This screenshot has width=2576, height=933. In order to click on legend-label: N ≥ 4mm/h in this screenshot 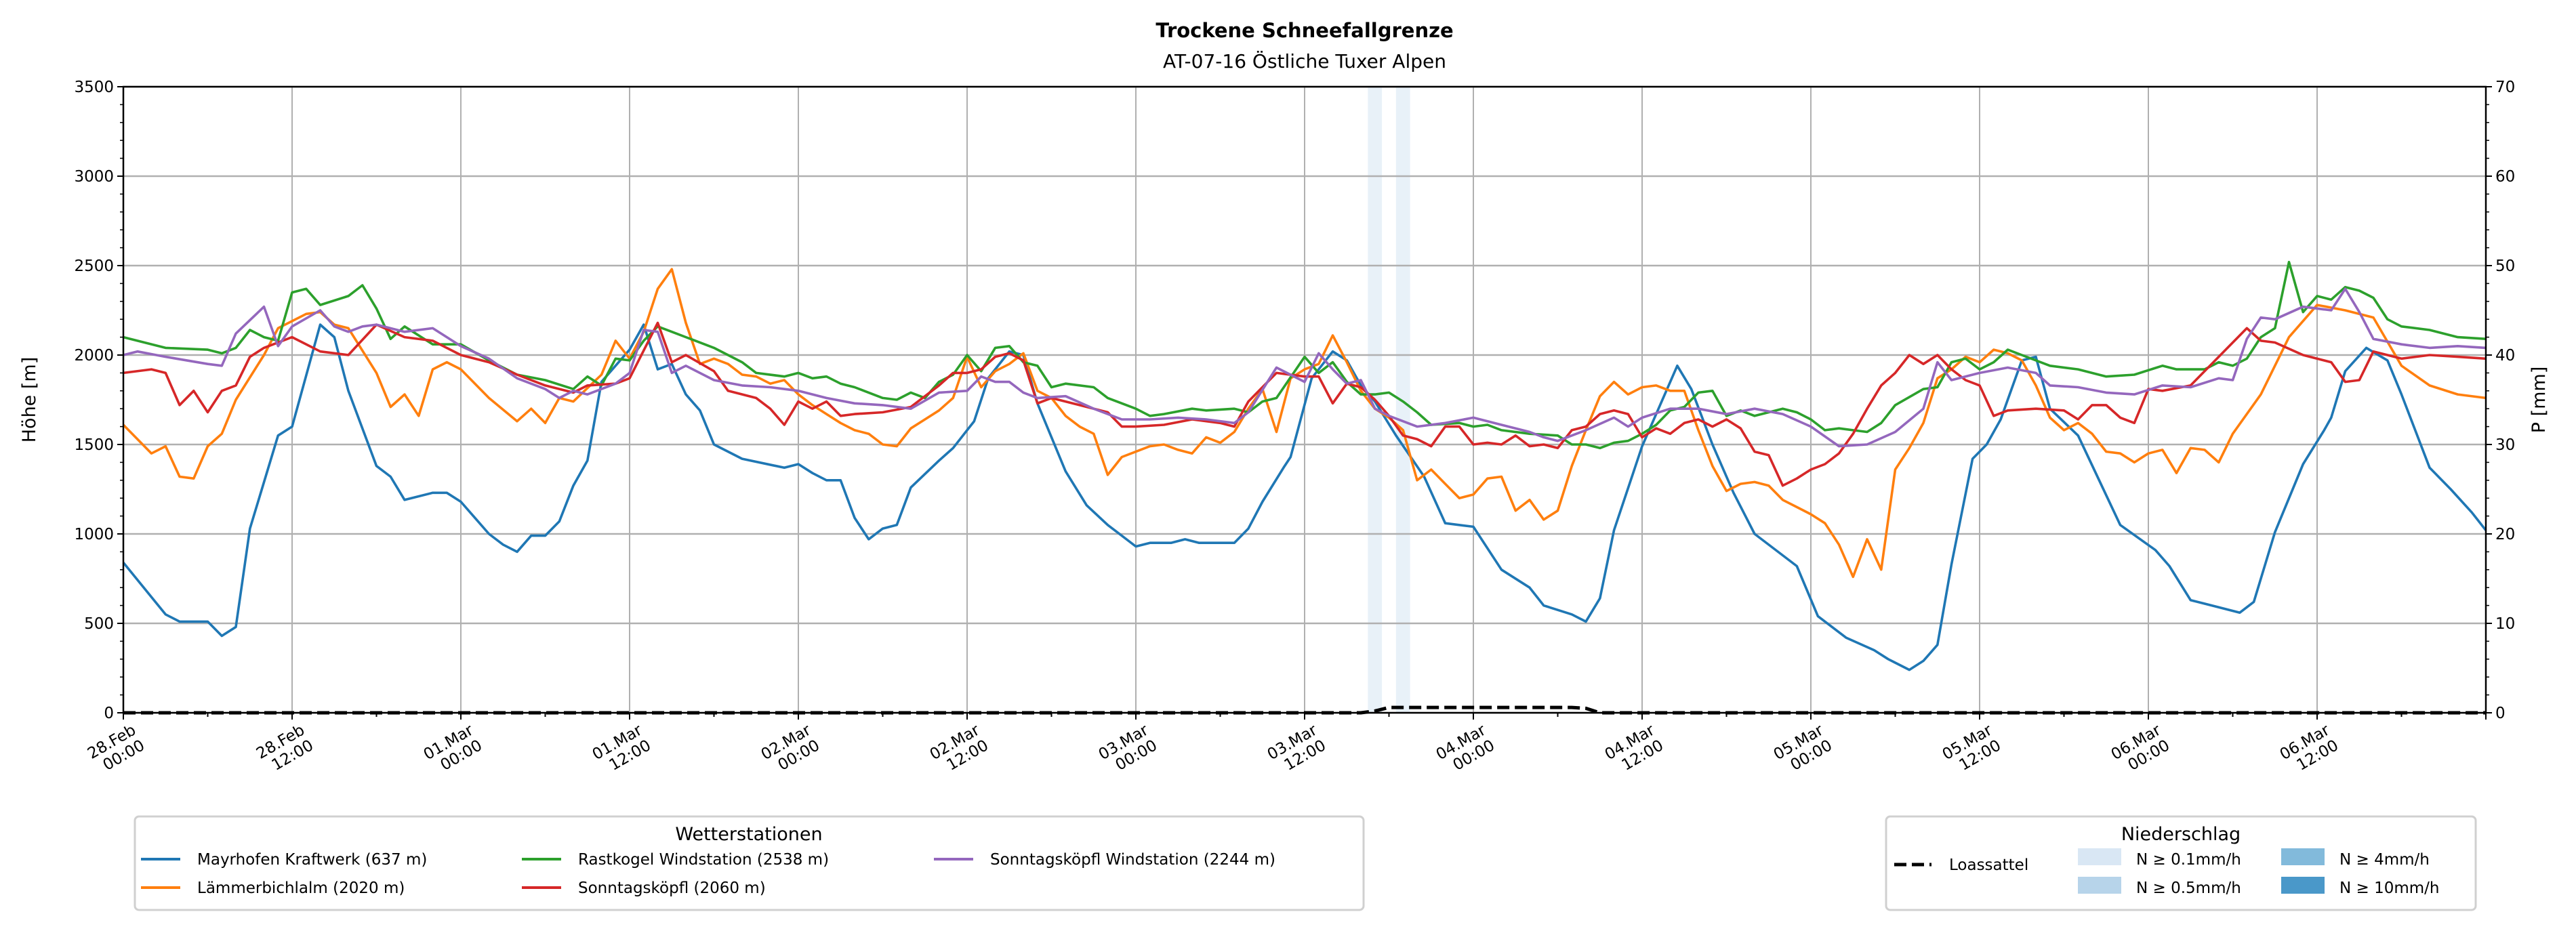, I will do `click(2384, 860)`.